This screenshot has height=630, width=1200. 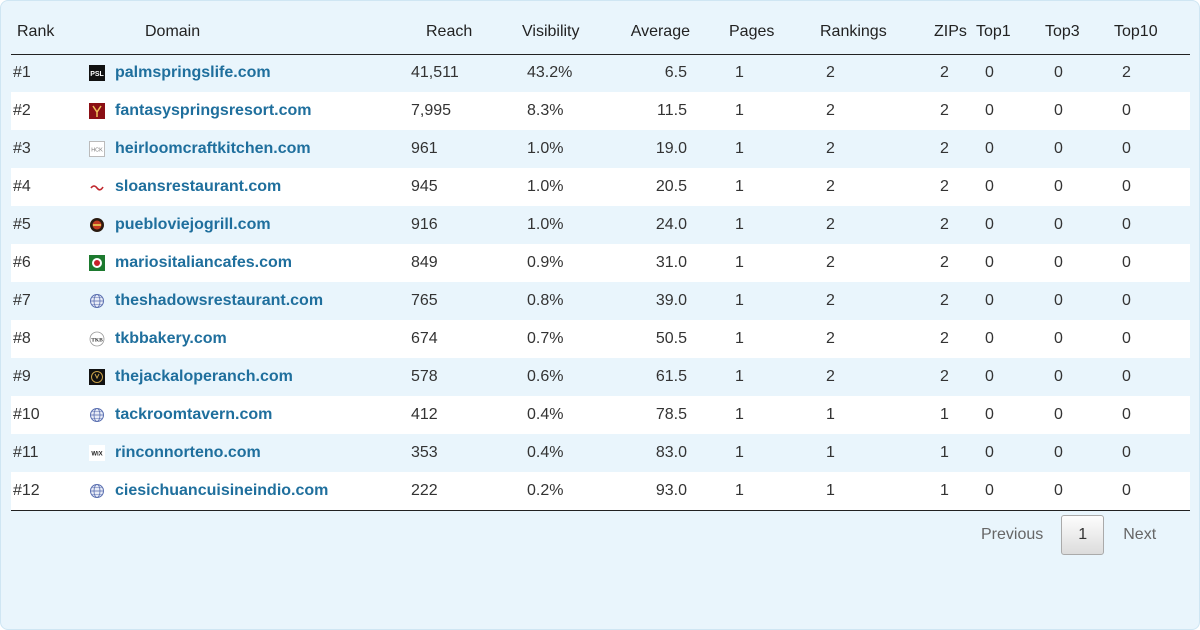 I want to click on svg-text: TKB, so click(x=97, y=341).